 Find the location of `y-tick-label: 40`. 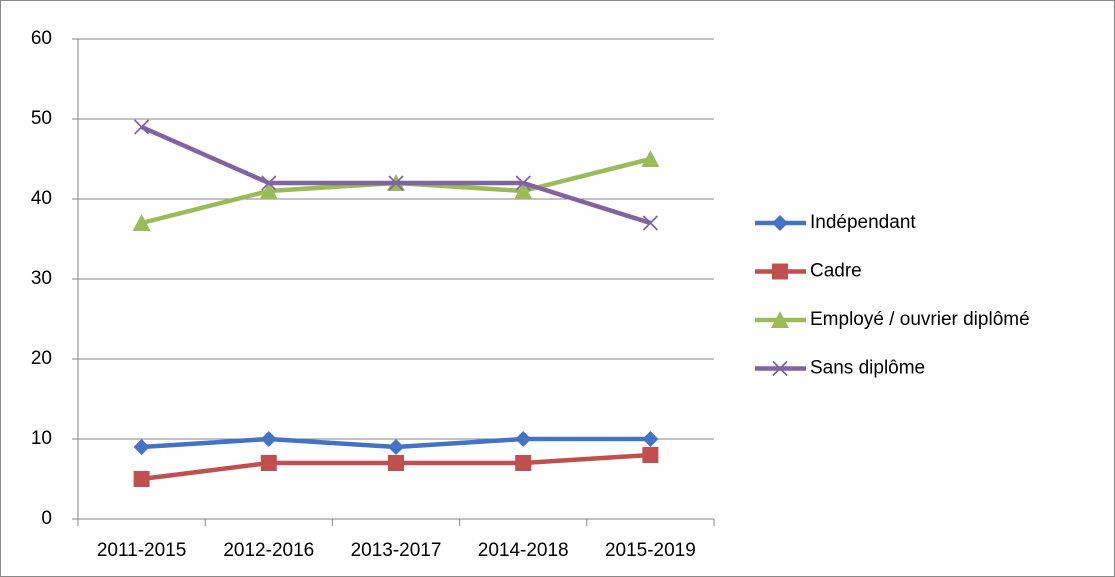

y-tick-label: 40 is located at coordinates (41, 198).